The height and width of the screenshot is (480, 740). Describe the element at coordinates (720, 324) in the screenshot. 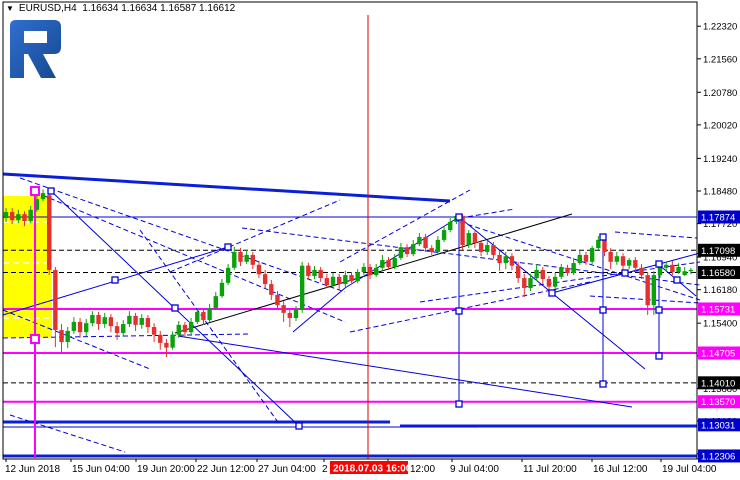

I see `price-tick-label: 1.15400` at that location.